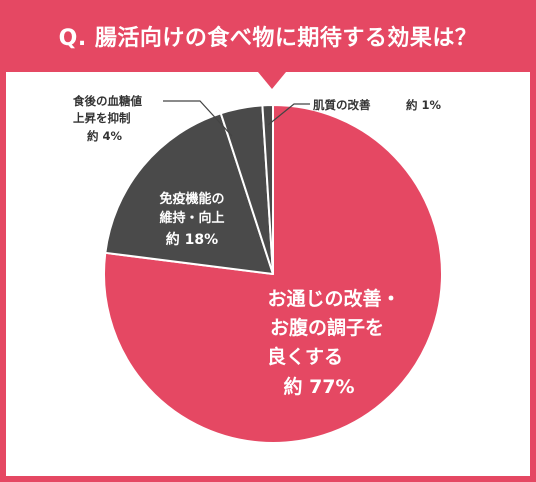 The height and width of the screenshot is (482, 536). Describe the element at coordinates (342, 105) in the screenshot. I see `slice-label-skin-line1: 肌質の改善` at that location.